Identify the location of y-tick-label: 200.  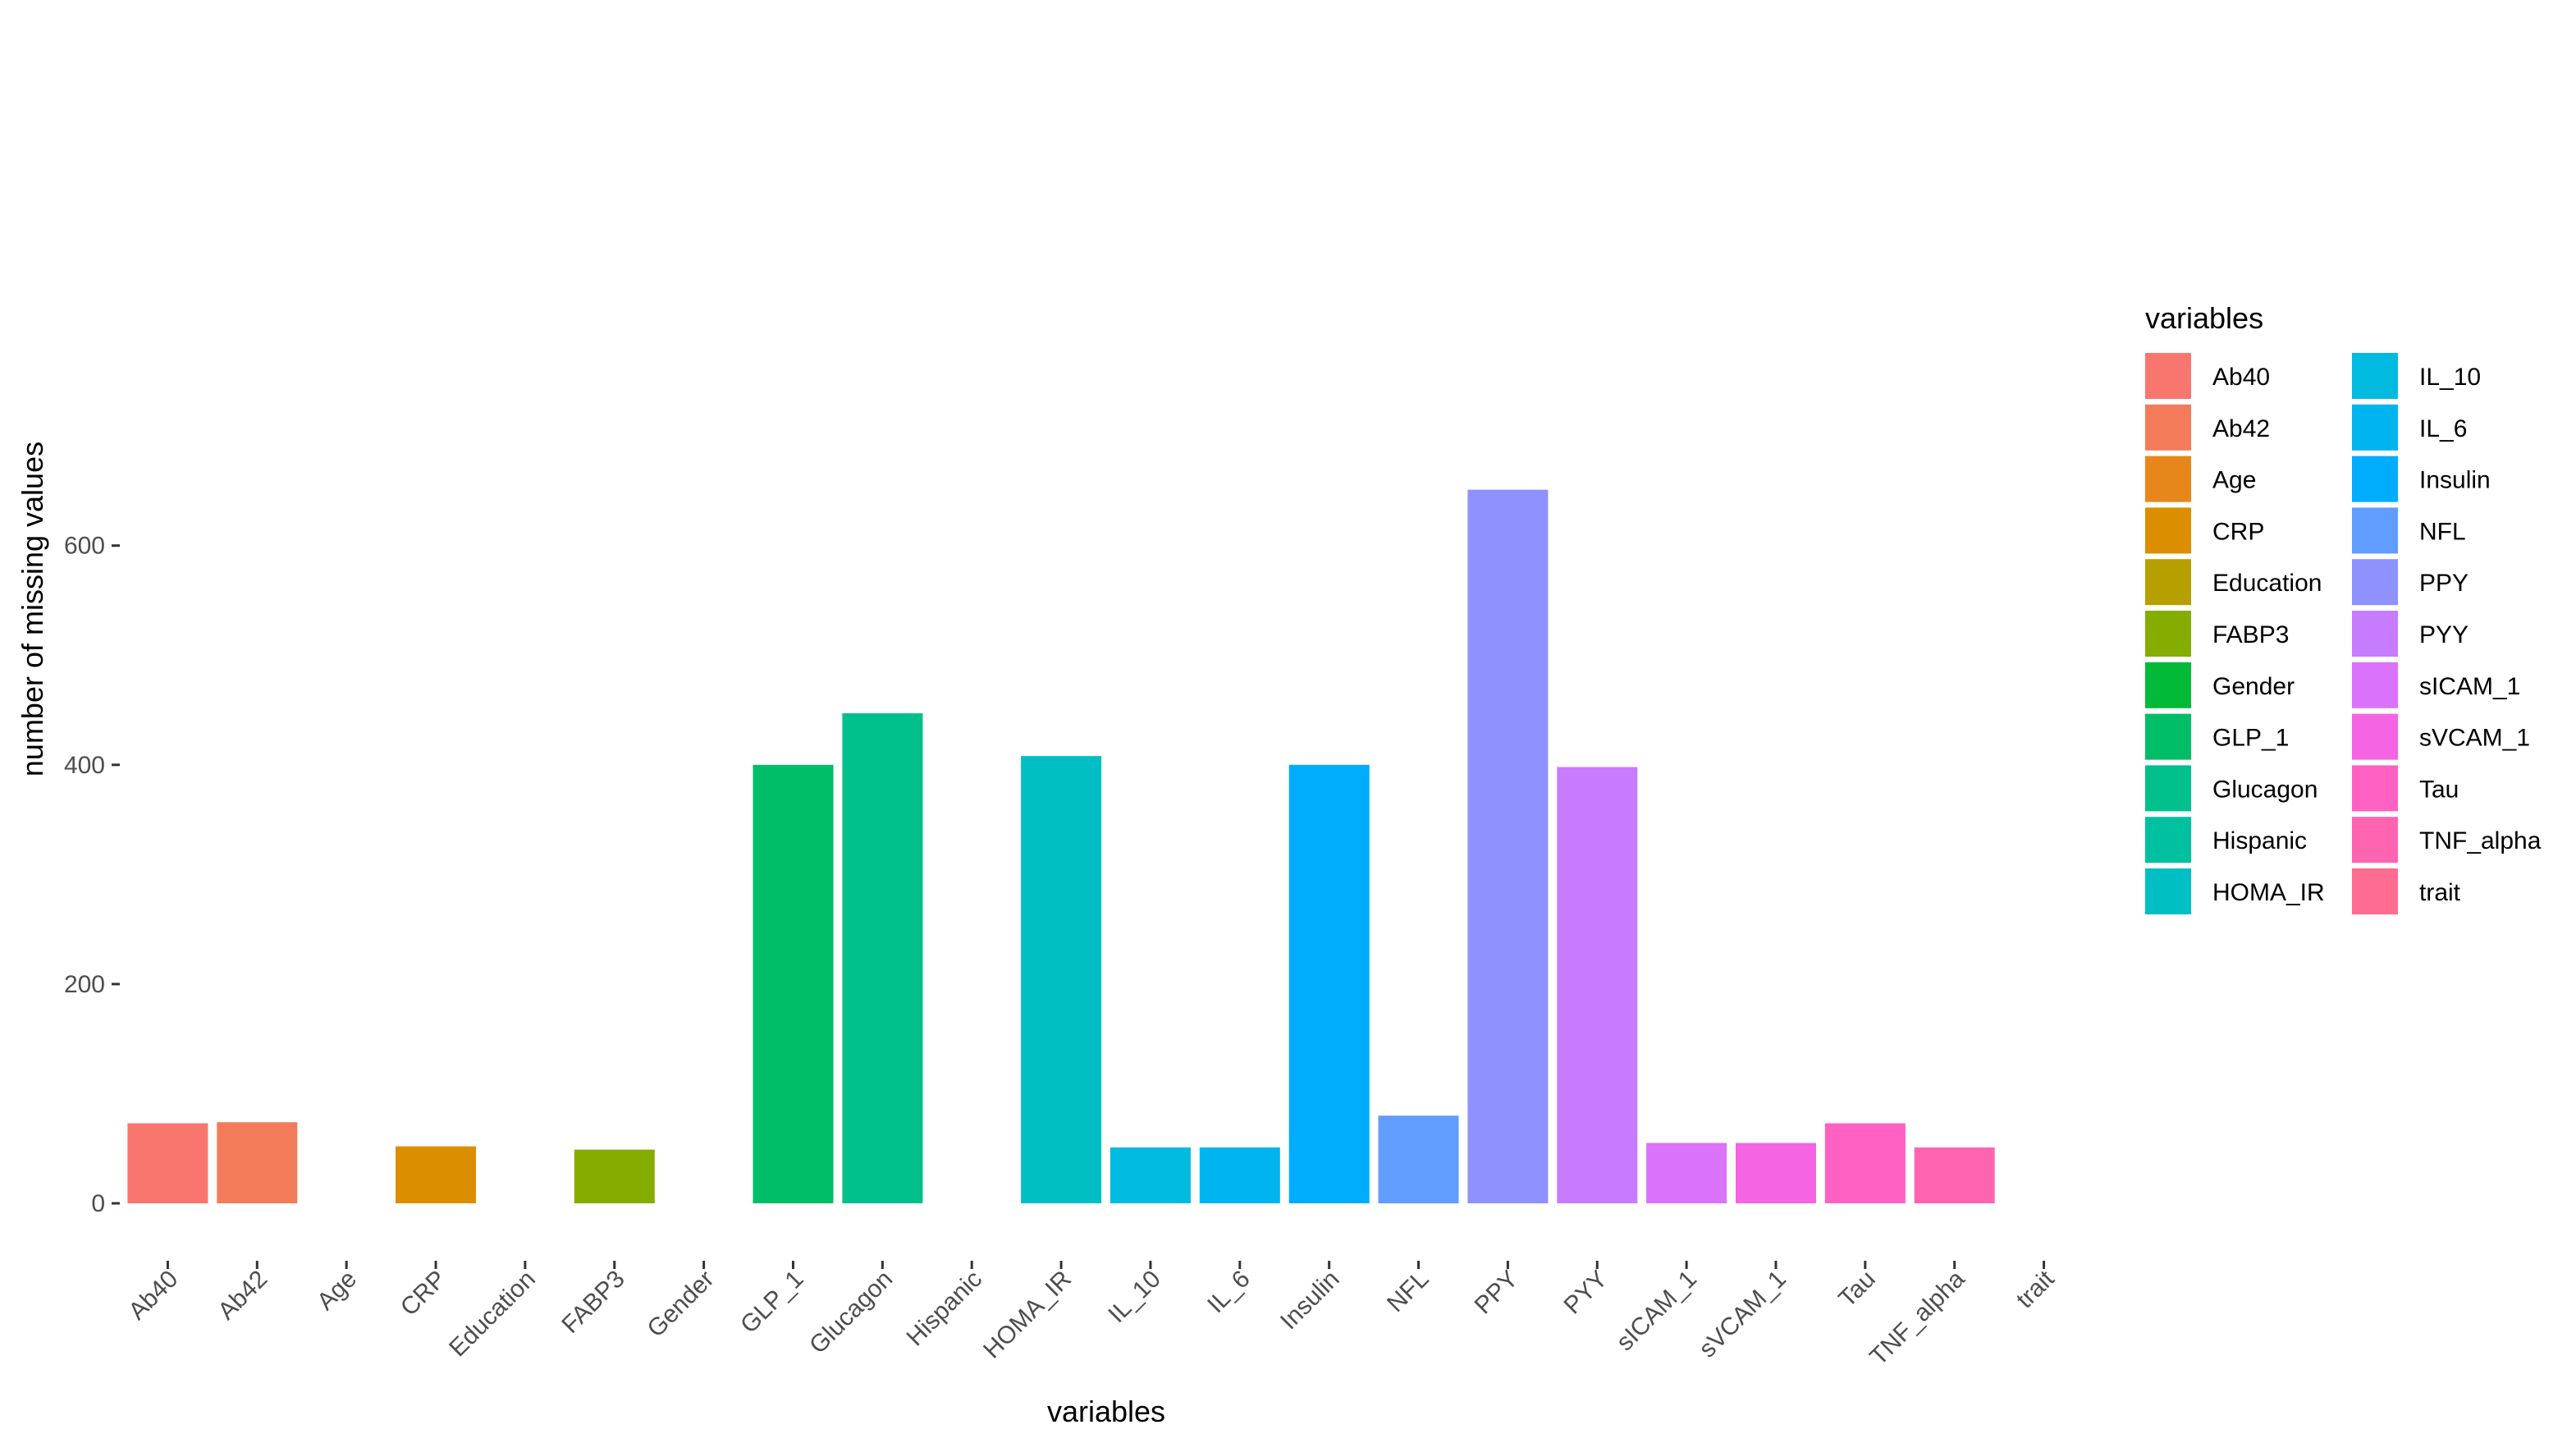
(84, 984).